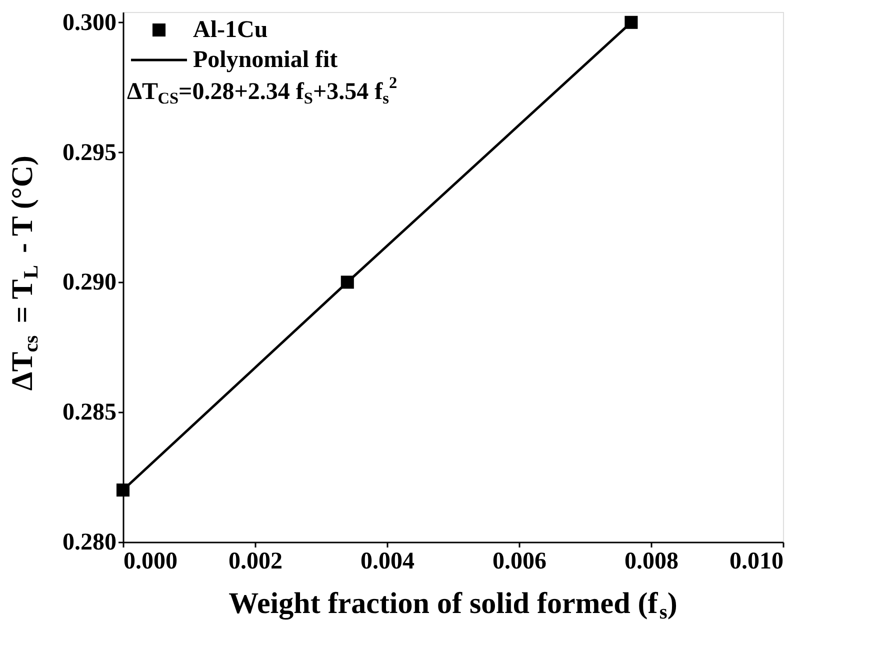  I want to click on x-tick-label: 0.010, so click(757, 561).